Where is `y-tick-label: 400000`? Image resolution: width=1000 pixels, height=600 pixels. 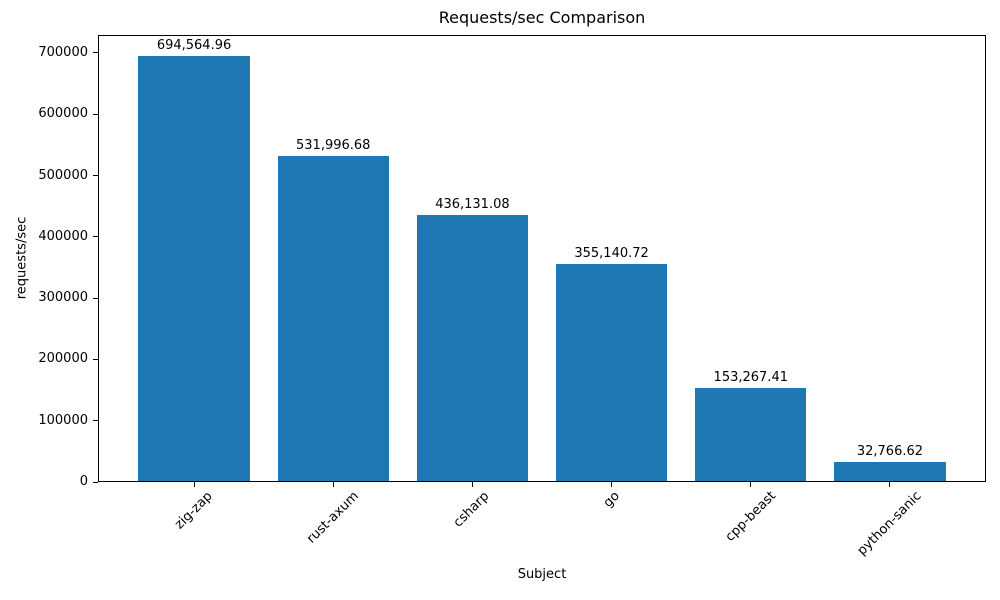
y-tick-label: 400000 is located at coordinates (63, 236).